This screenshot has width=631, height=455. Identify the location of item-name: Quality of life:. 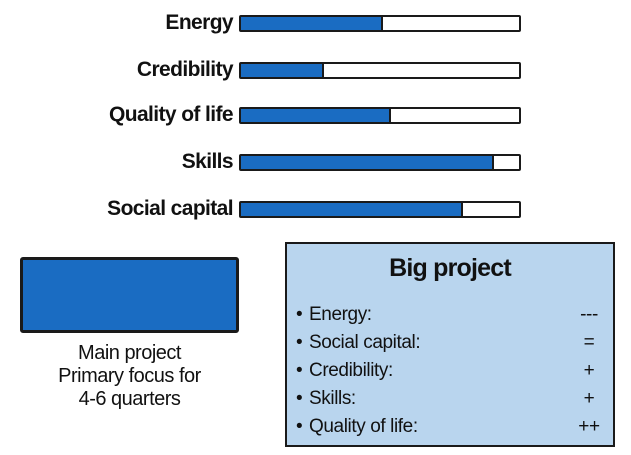
(363, 426).